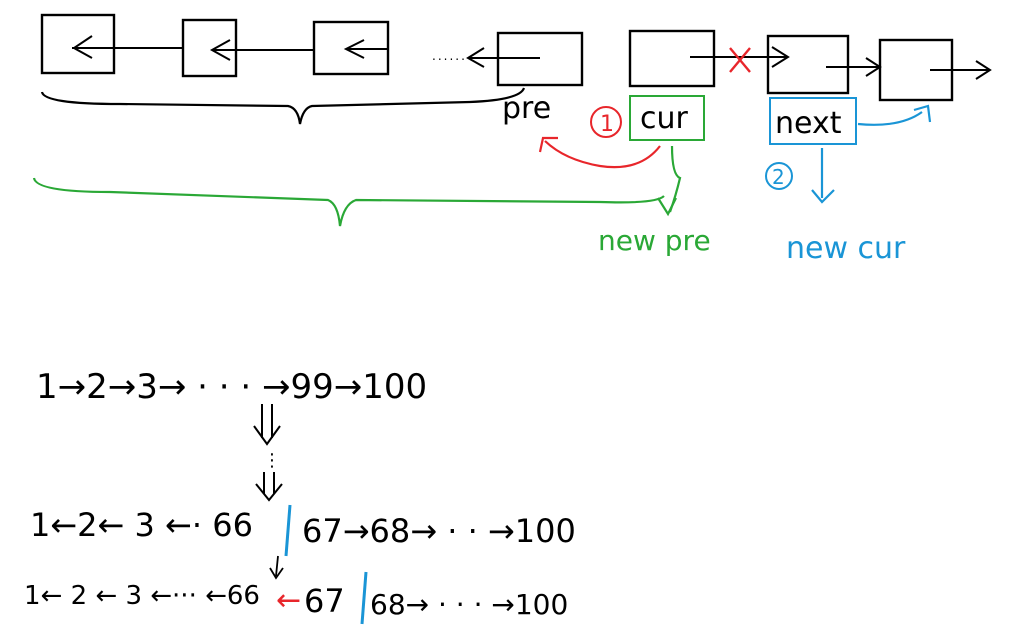 This screenshot has width=1012, height=634. I want to click on state-two-divider, so click(364, 598).